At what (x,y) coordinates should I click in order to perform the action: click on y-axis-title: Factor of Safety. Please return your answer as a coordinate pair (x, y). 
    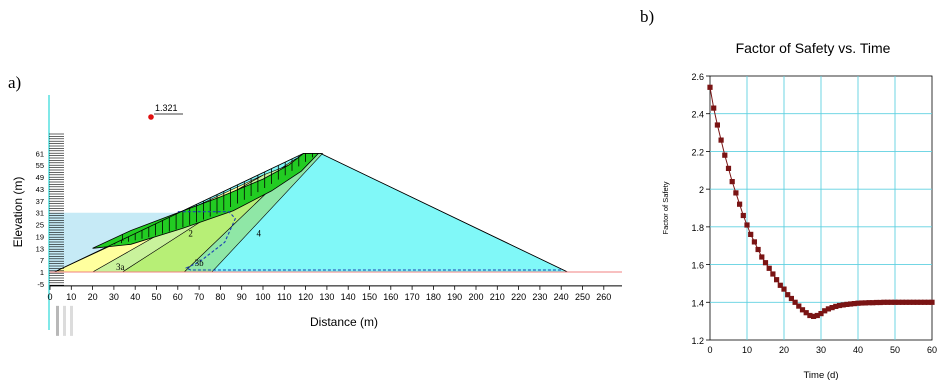
    Looking at the image, I should click on (665, 207).